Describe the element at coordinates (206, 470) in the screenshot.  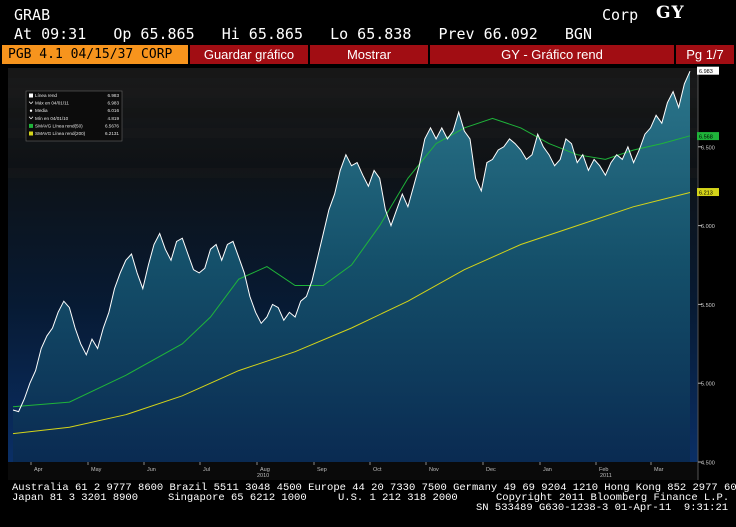
I see `x-tick-label: Jul` at that location.